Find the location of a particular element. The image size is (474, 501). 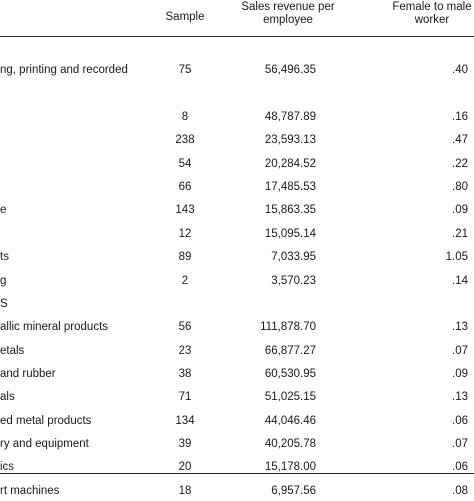

row-ratio: .08 is located at coordinates (460, 490).